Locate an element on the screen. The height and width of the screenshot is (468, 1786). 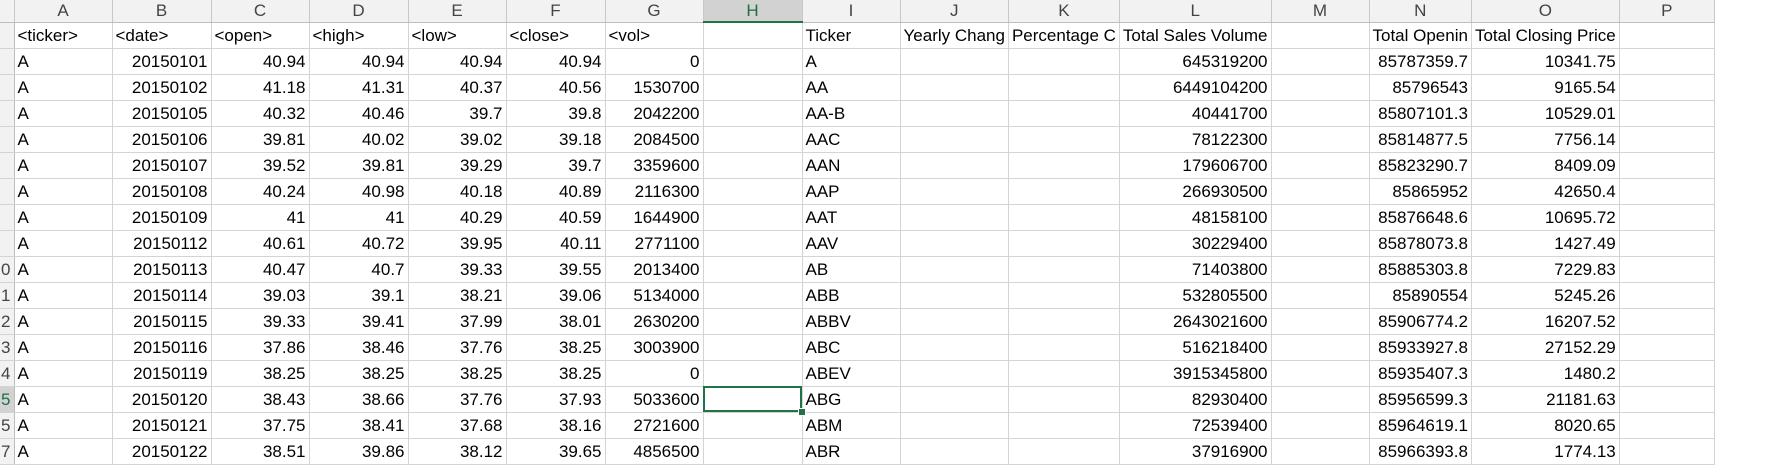
row-header: 5 is located at coordinates (7, 399).